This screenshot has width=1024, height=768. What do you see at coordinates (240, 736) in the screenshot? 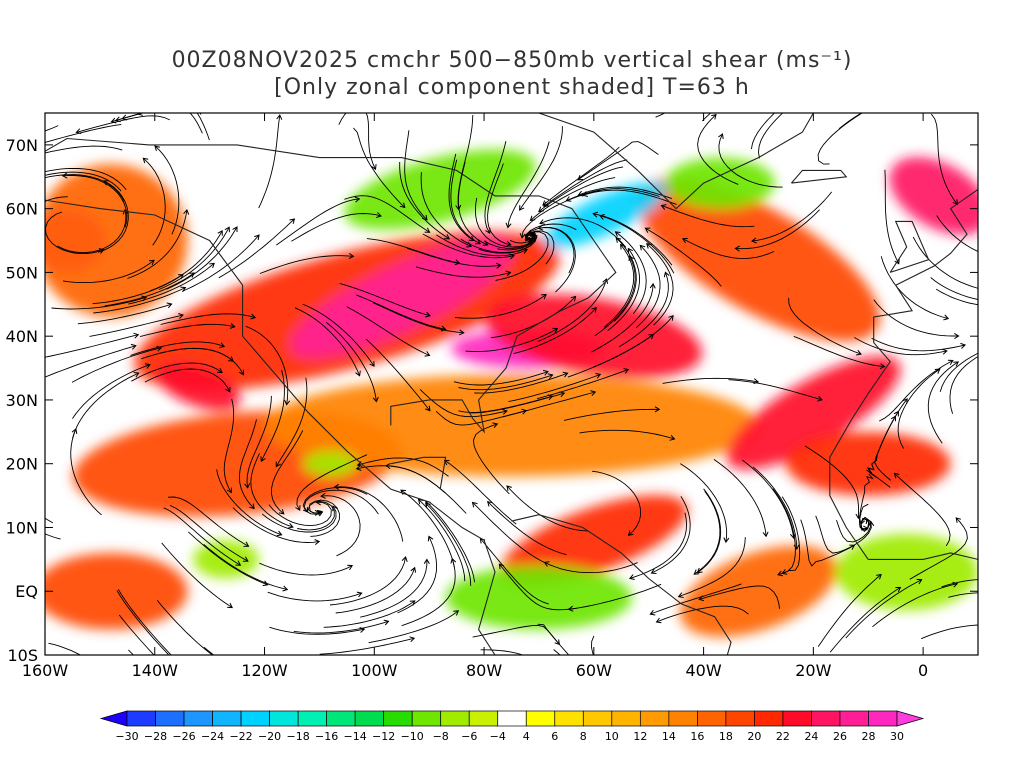
I see `colorbar-tick-label: −22` at bounding box center [240, 736].